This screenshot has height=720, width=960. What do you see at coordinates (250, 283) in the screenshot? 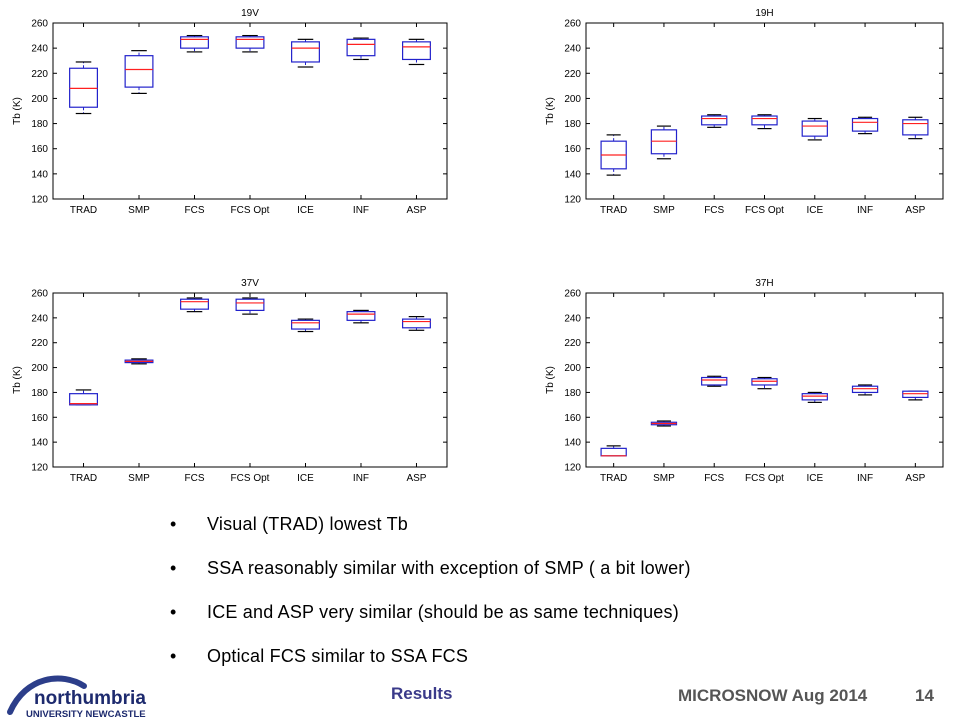
I see `chart-title: 37V` at bounding box center [250, 283].